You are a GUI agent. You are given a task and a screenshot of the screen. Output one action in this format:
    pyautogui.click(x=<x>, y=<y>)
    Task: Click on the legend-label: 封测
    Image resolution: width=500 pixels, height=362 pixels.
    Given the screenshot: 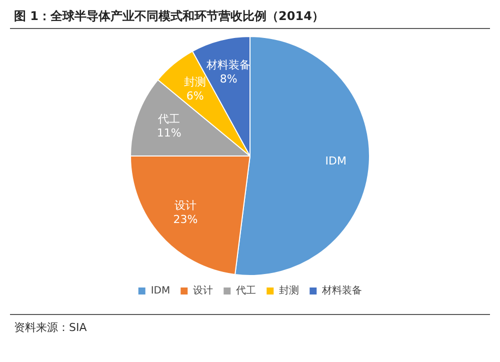 What is the action you would take?
    pyautogui.click(x=289, y=290)
    